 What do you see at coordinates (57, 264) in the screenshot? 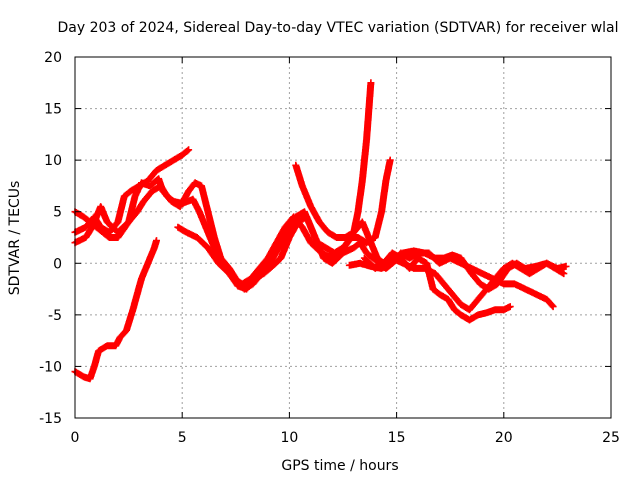
I see `y-tick-label: 0` at bounding box center [57, 264].